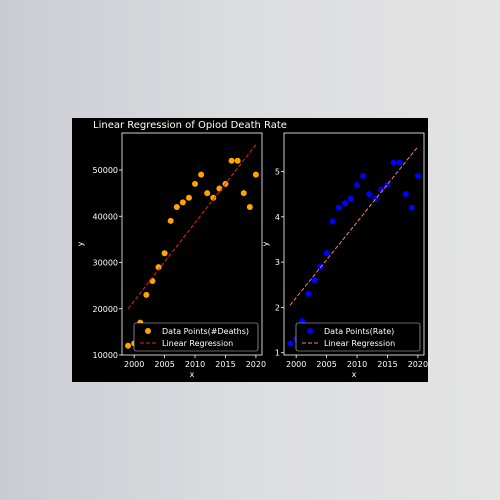  I want to click on chart-1-xlabel: x, so click(192, 374).